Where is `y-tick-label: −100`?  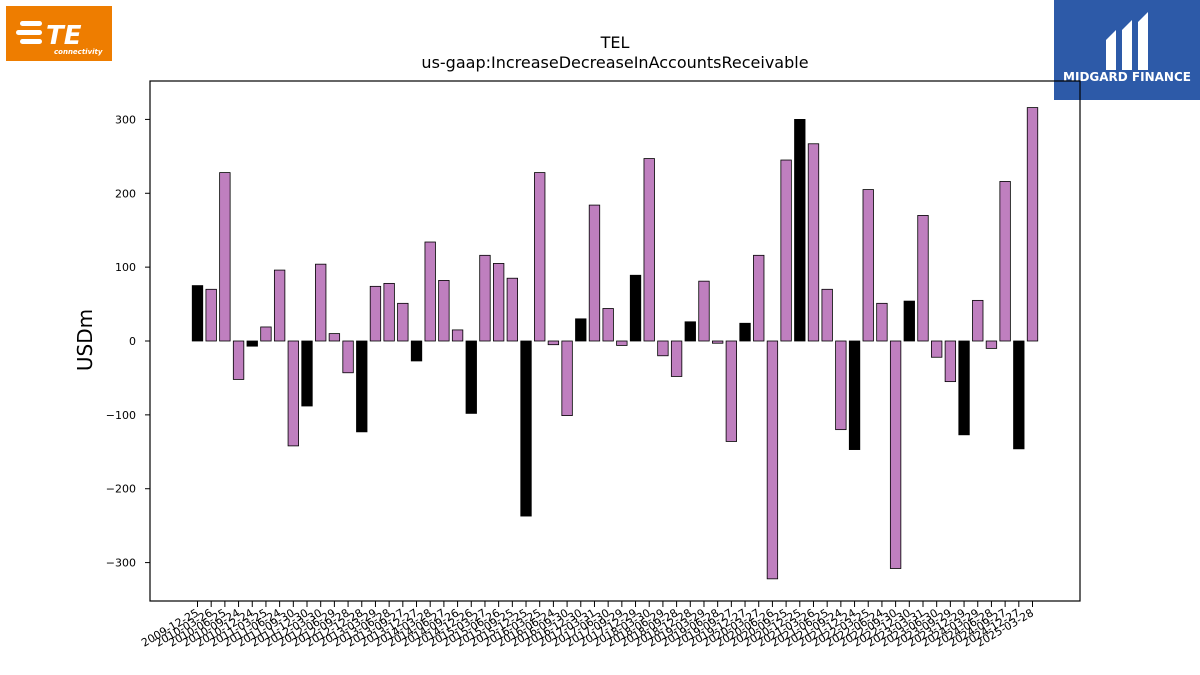
y-tick-label: −100 is located at coordinates (121, 415).